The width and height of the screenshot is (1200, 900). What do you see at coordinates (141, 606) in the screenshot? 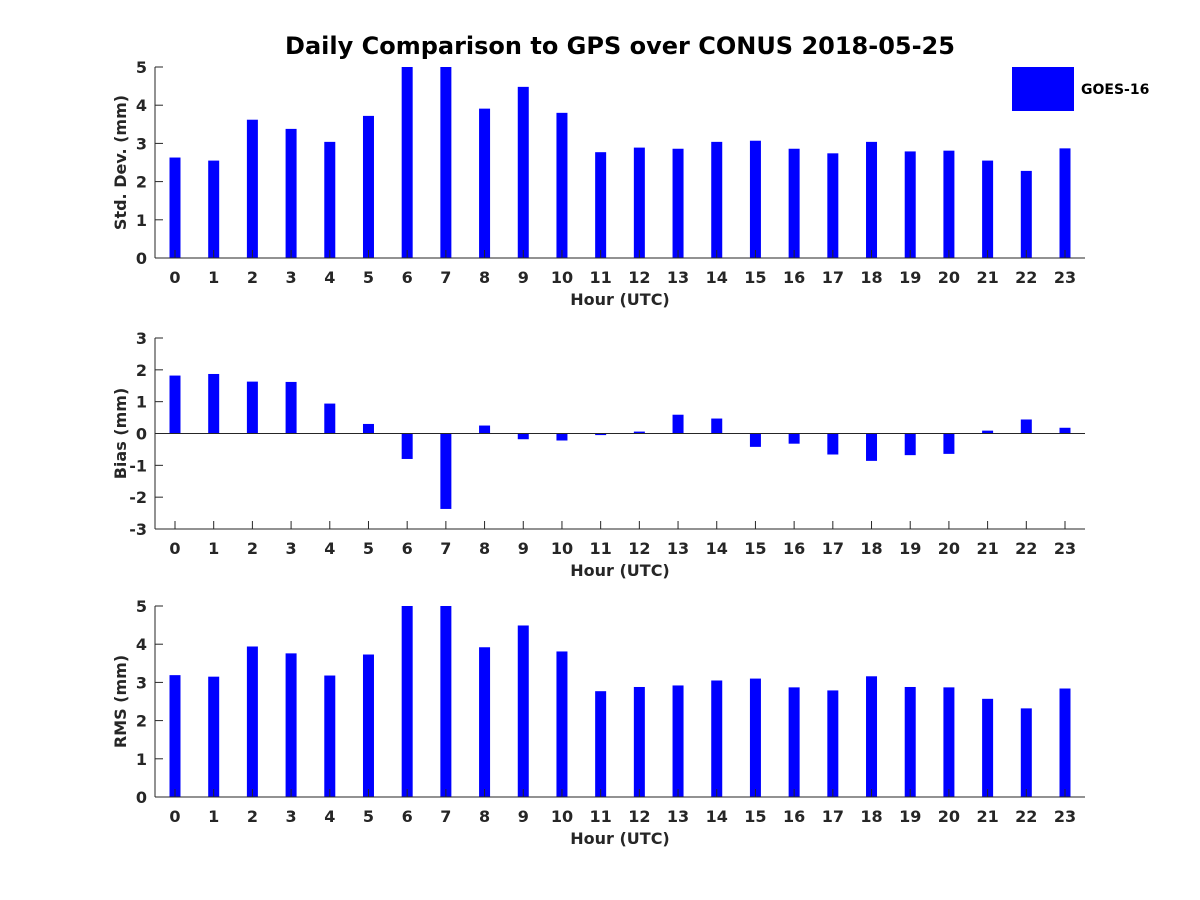
I see `y-tick-label: 5` at bounding box center [141, 606].